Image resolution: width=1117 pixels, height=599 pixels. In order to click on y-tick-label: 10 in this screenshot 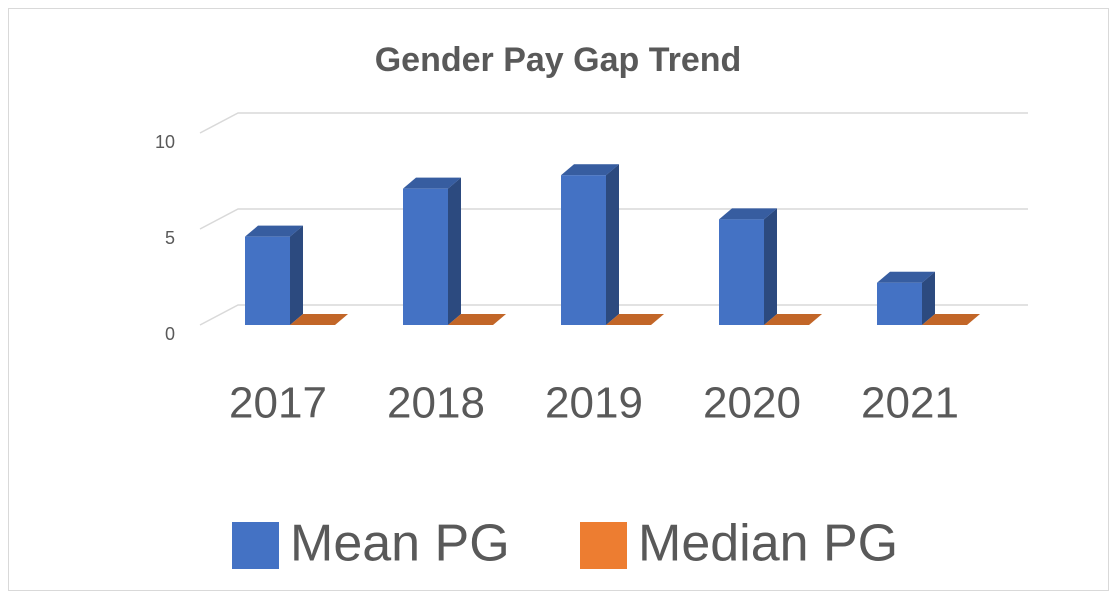, I will do `click(165, 142)`.